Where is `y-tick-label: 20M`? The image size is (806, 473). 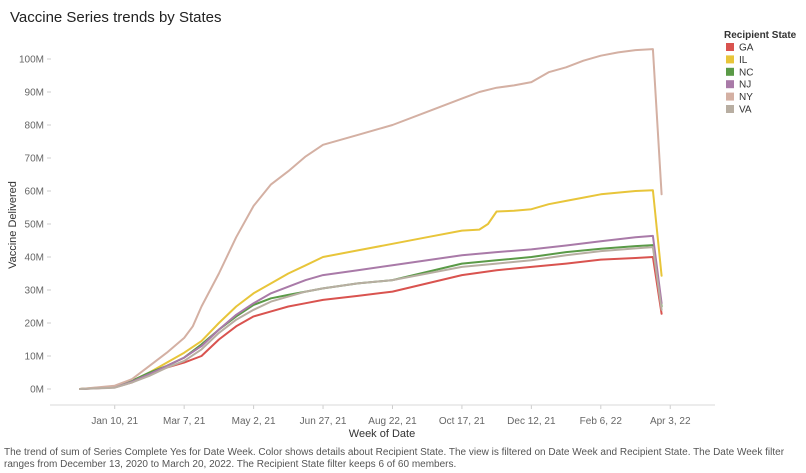 y-tick-label: 20M is located at coordinates (34, 324).